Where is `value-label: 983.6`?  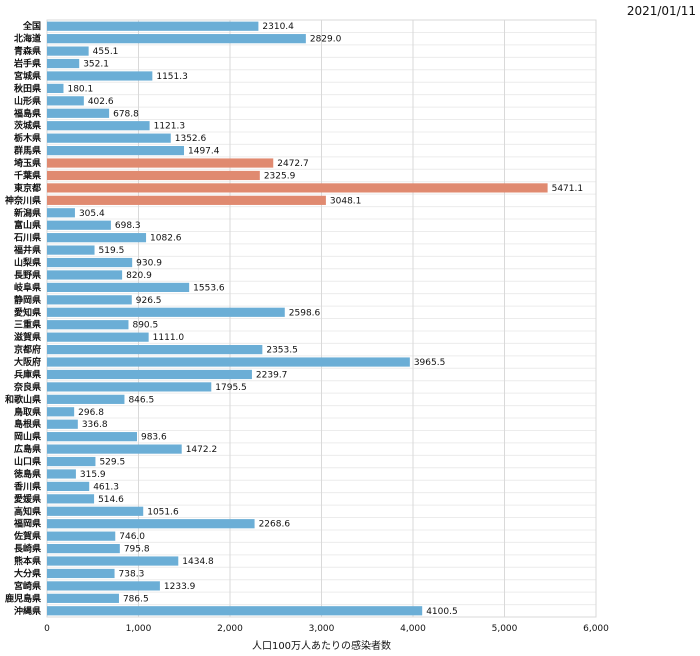 value-label: 983.6 is located at coordinates (154, 438).